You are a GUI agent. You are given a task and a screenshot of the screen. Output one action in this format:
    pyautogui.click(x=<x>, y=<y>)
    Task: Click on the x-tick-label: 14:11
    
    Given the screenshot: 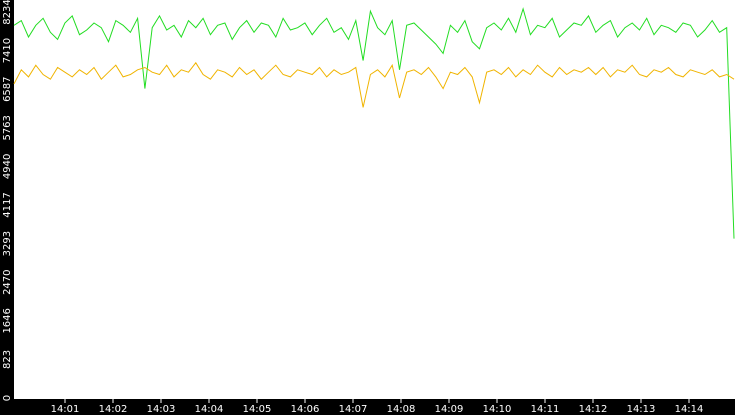 What is the action you would take?
    pyautogui.click(x=545, y=409)
    